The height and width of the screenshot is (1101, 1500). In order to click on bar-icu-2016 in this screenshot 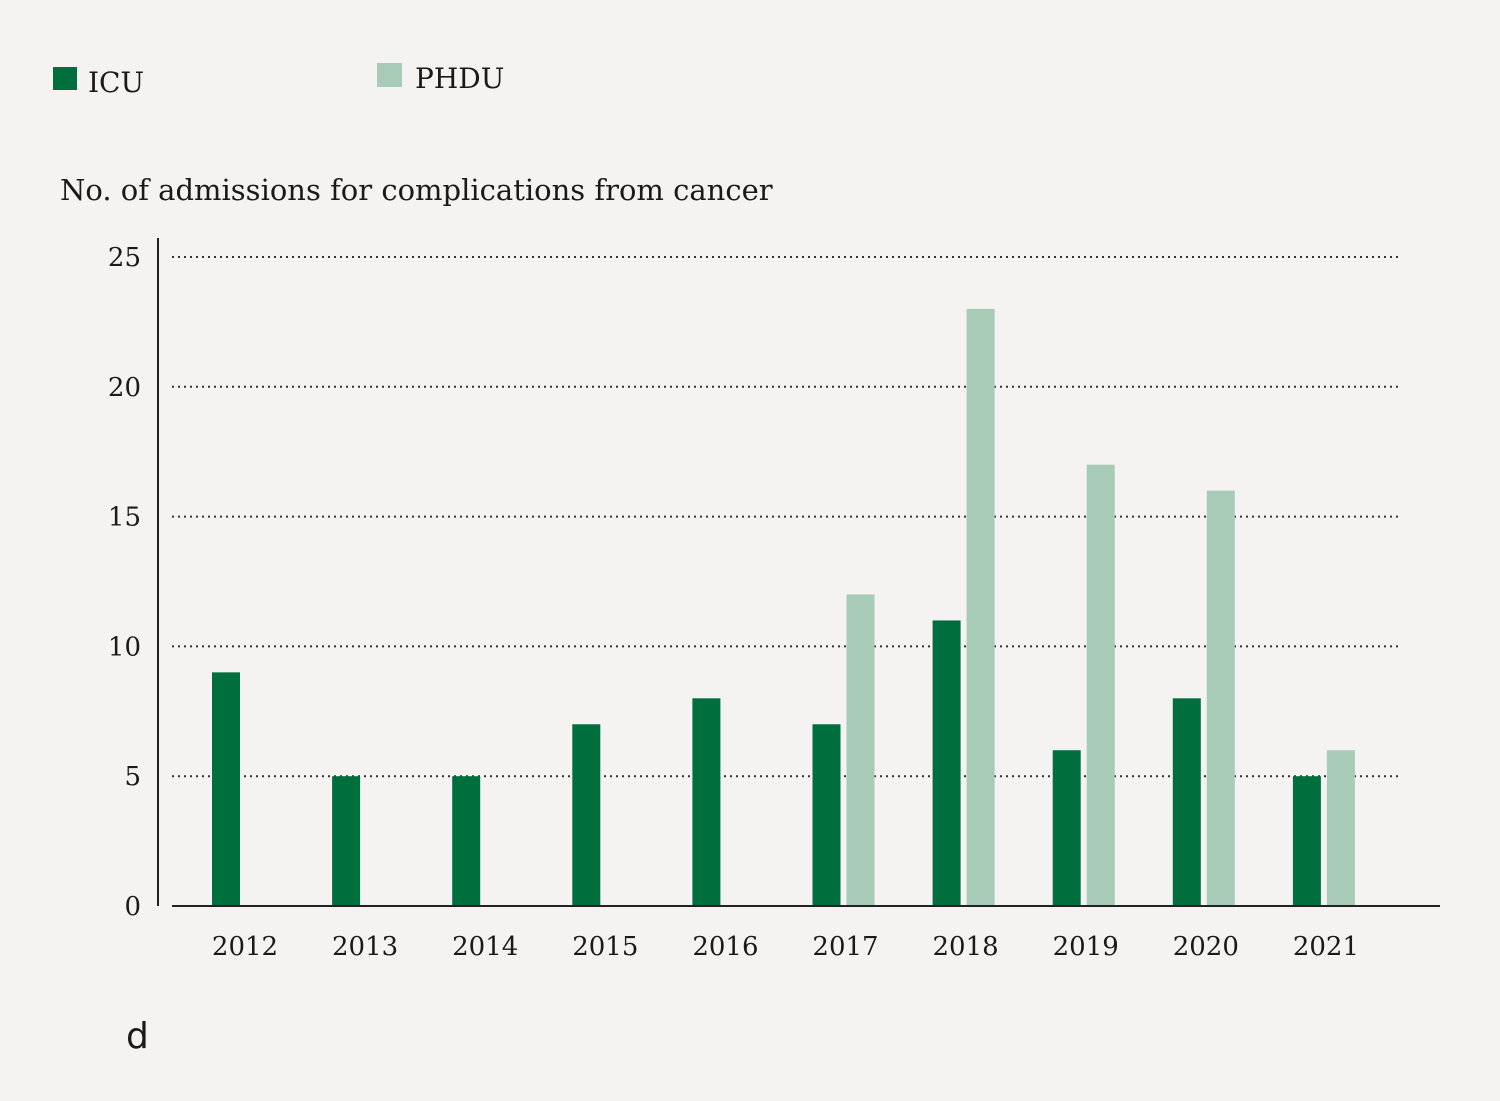, I will do `click(706, 802)`.